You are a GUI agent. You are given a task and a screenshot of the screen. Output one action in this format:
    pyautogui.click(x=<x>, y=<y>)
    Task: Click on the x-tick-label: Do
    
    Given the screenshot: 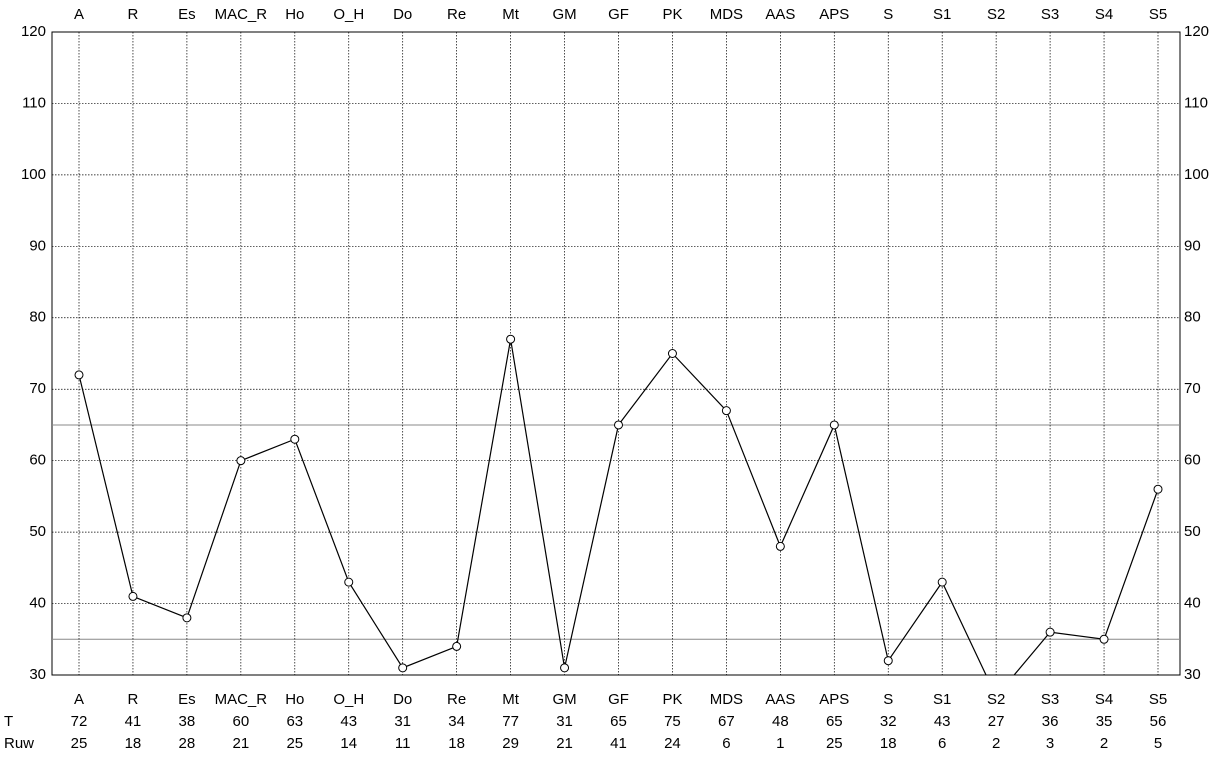 What is the action you would take?
    pyautogui.click(x=402, y=699)
    